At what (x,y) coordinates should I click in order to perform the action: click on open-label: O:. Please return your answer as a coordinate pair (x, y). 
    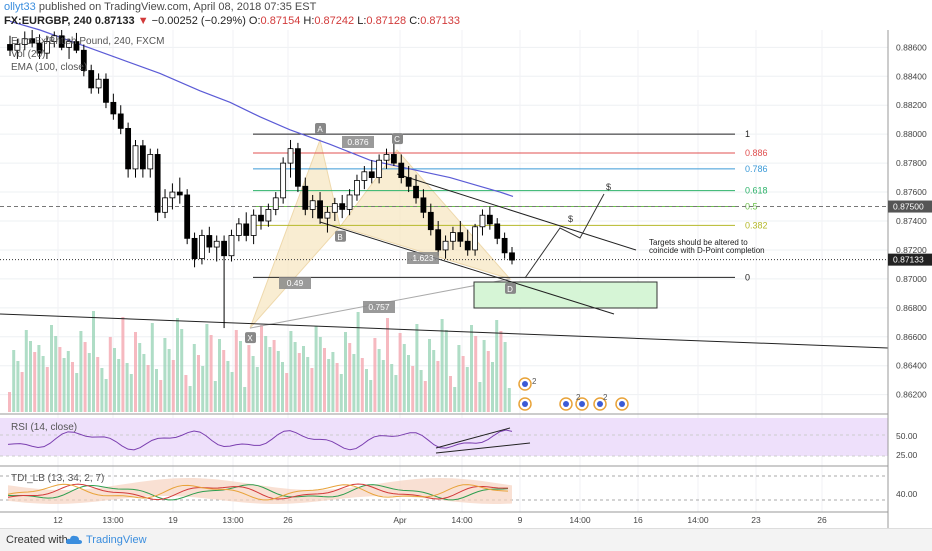
    Looking at the image, I should click on (254, 21).